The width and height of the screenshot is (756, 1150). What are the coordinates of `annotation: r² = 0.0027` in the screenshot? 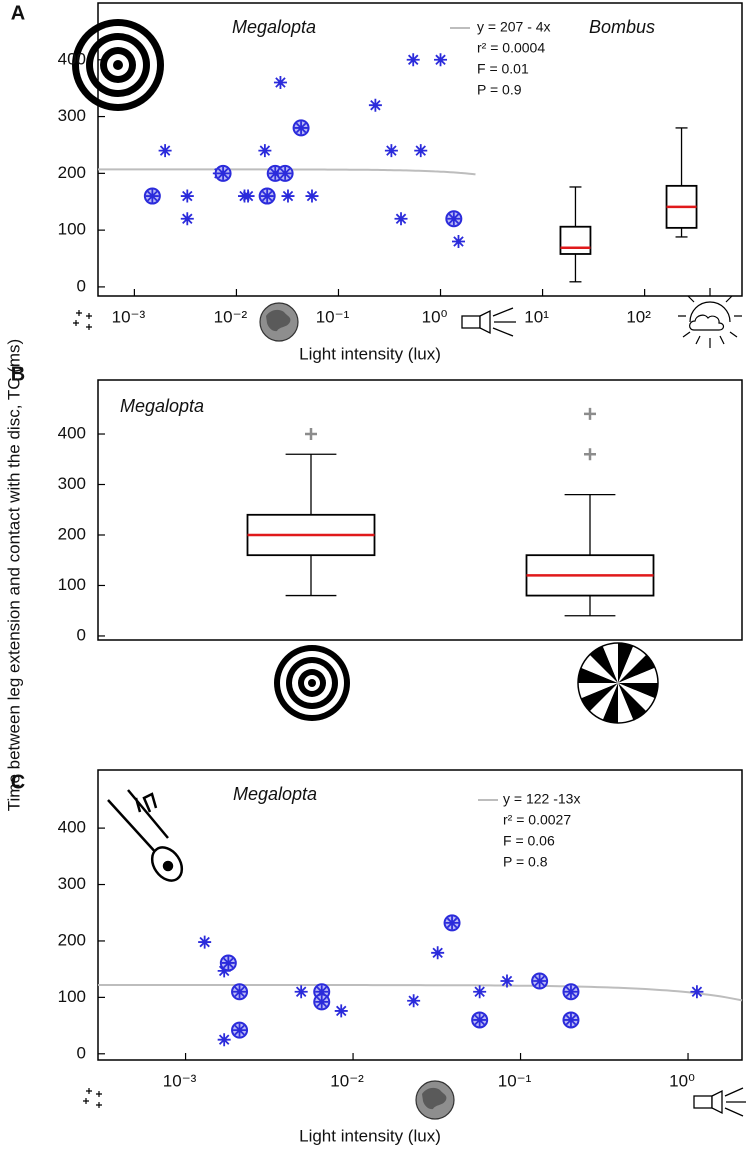 It's located at (537, 820).